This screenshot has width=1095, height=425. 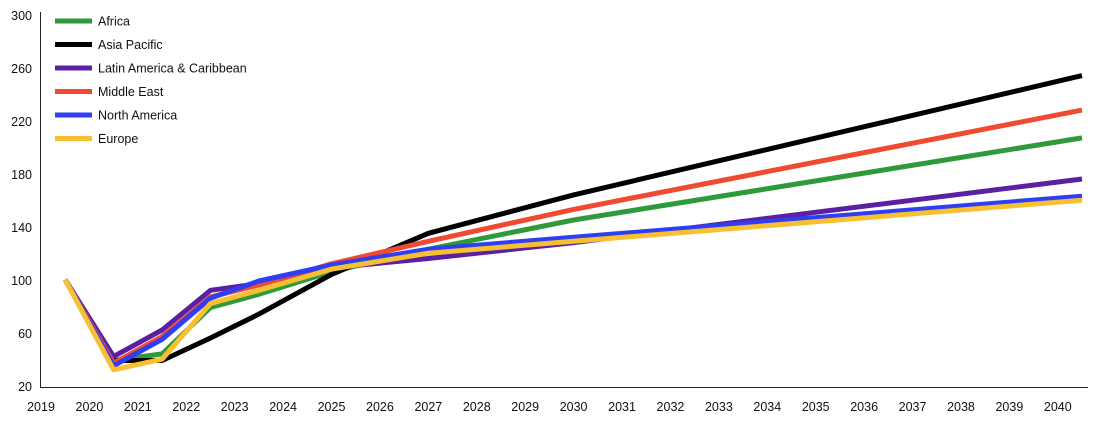 I want to click on y-tick-label: 100, so click(x=21, y=281).